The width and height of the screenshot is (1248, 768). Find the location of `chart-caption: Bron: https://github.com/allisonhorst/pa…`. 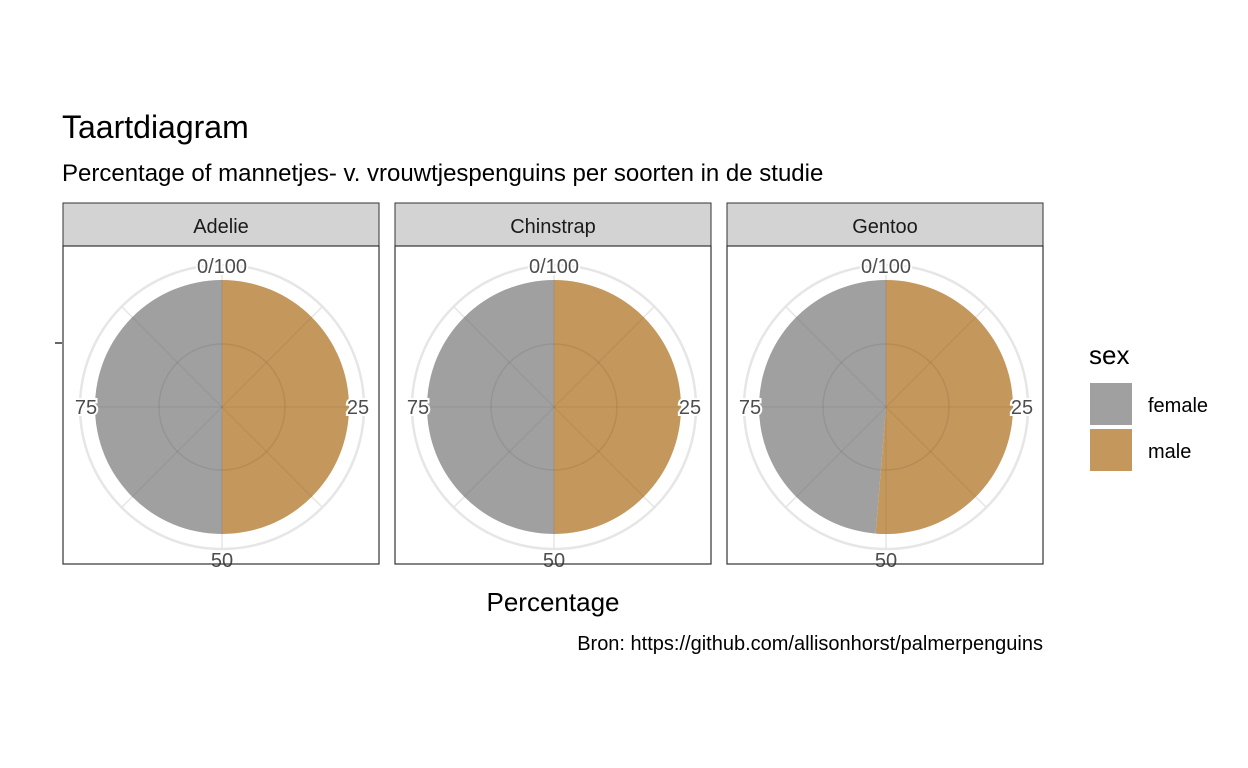

chart-caption: Bron: https://github.com/allisonhorst/pa… is located at coordinates (810, 644).